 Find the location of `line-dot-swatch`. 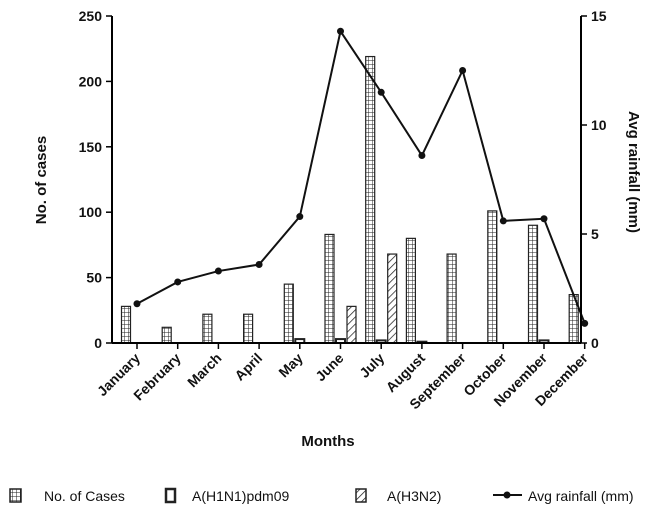

line-dot-swatch is located at coordinates (507, 495).